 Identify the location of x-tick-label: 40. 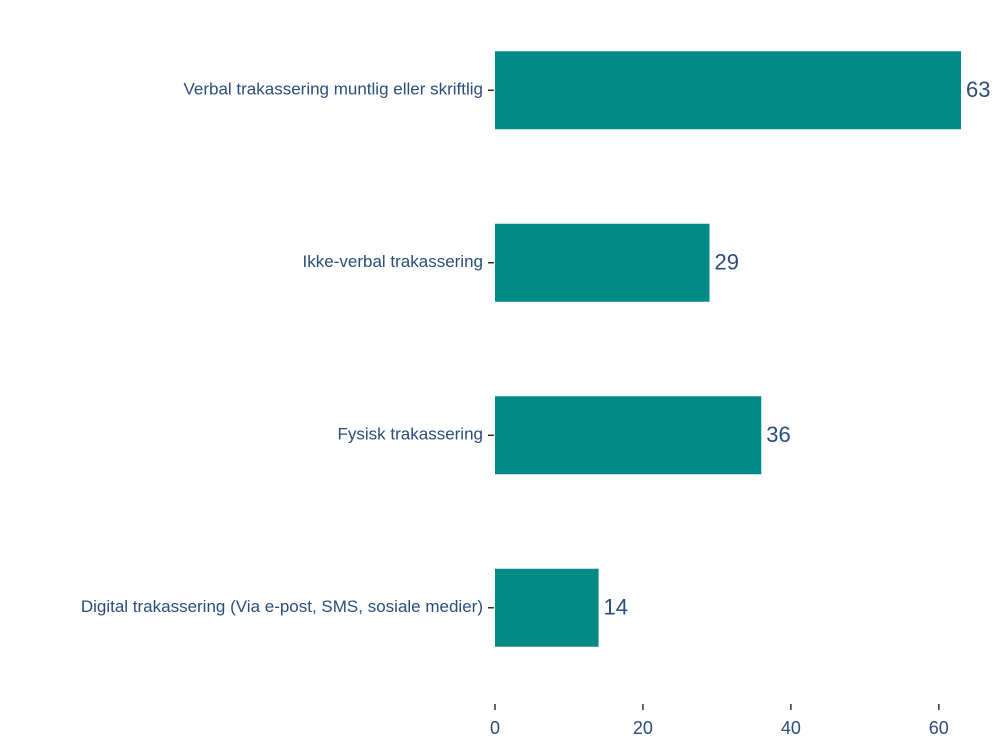
(791, 728).